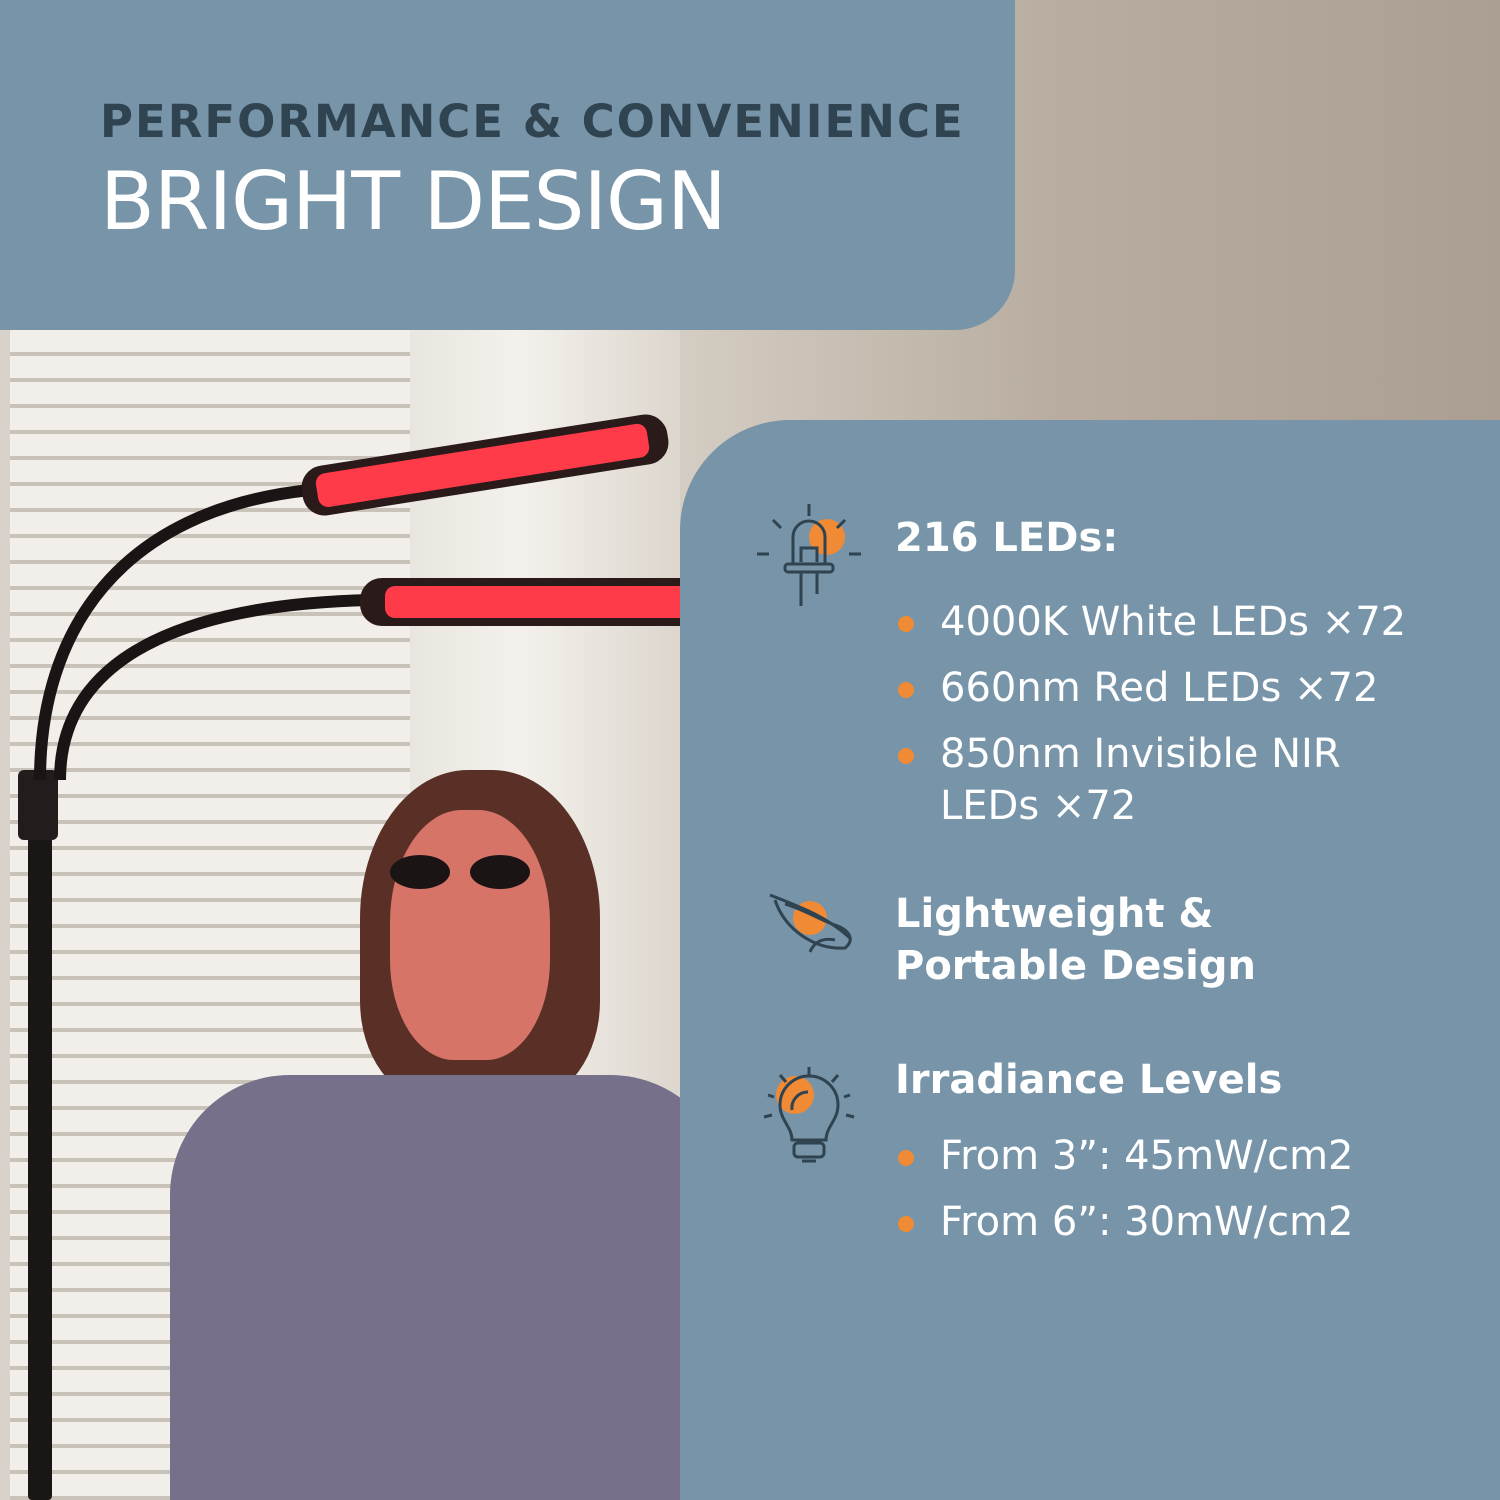  I want to click on light-bulb-icon, so click(809, 1115).